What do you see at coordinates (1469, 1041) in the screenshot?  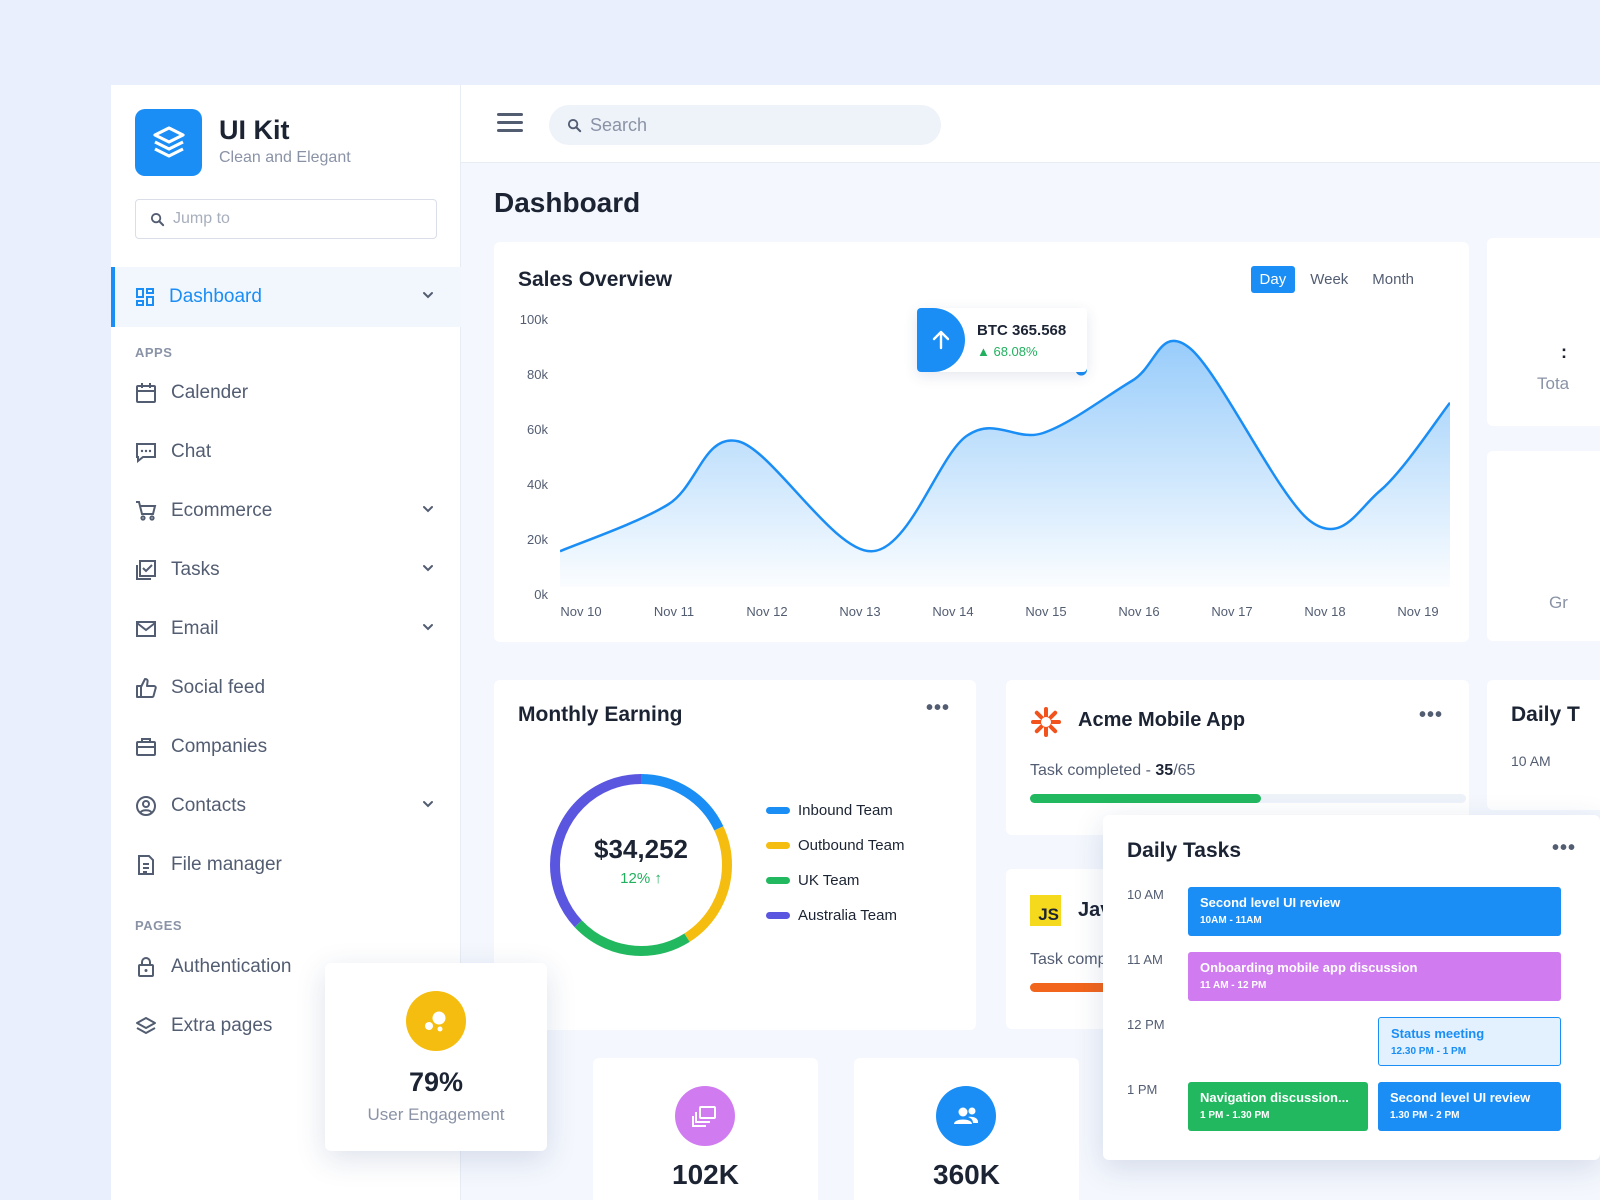 I see `event-block: Status meeting 12.30 PM - 1 PM` at bounding box center [1469, 1041].